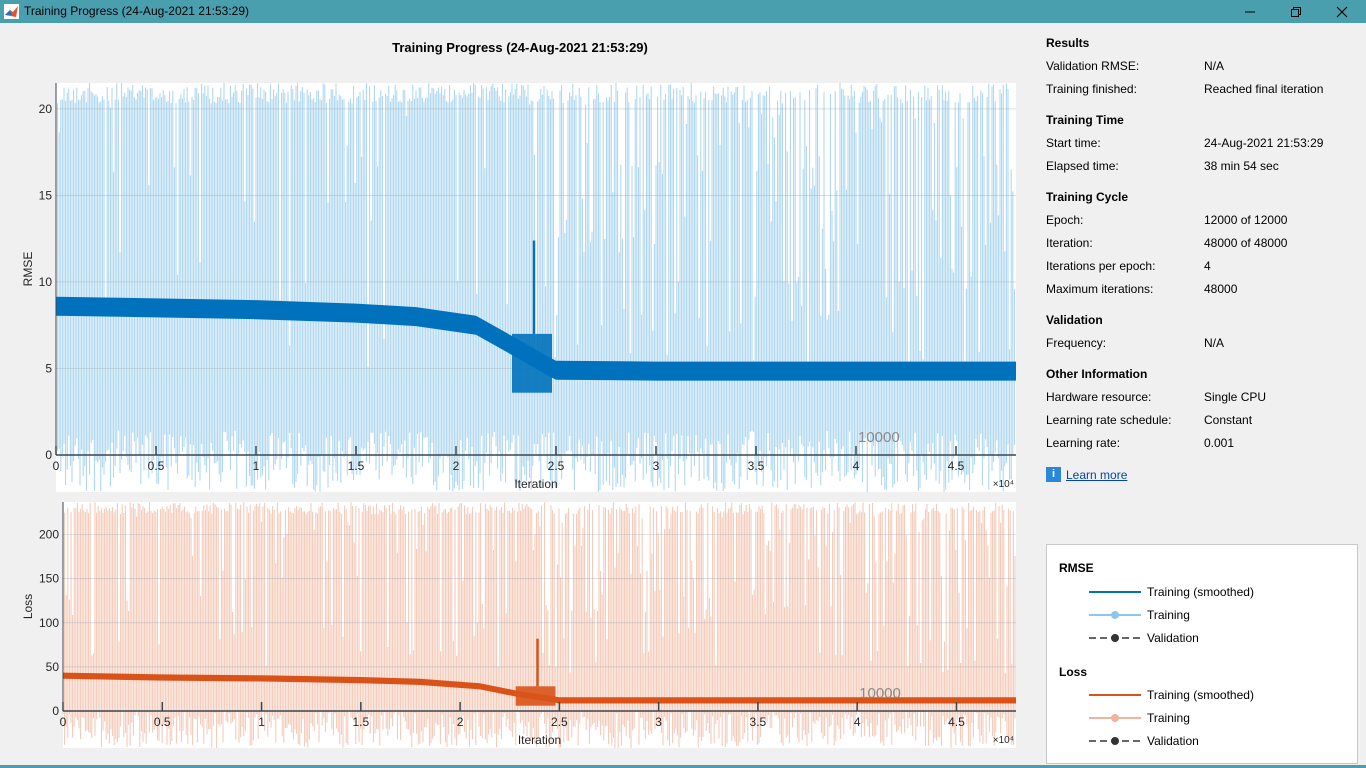 The image size is (1366, 768). I want to click on legend-loss-validation: Validation, so click(1144, 741).